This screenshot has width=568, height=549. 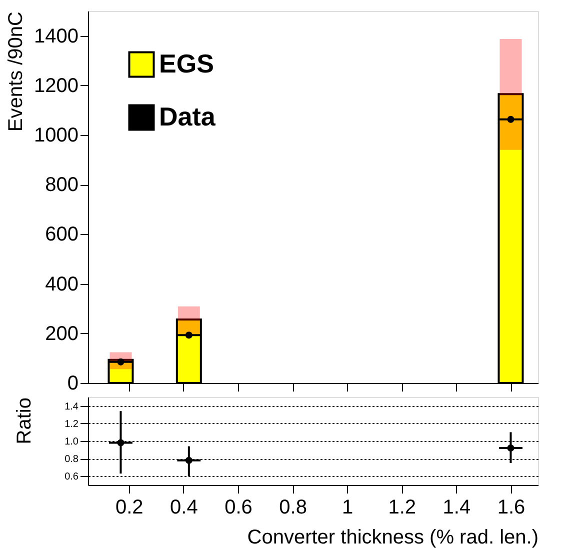 What do you see at coordinates (71, 477) in the screenshot?
I see `y-tick-label: 0.6` at bounding box center [71, 477].